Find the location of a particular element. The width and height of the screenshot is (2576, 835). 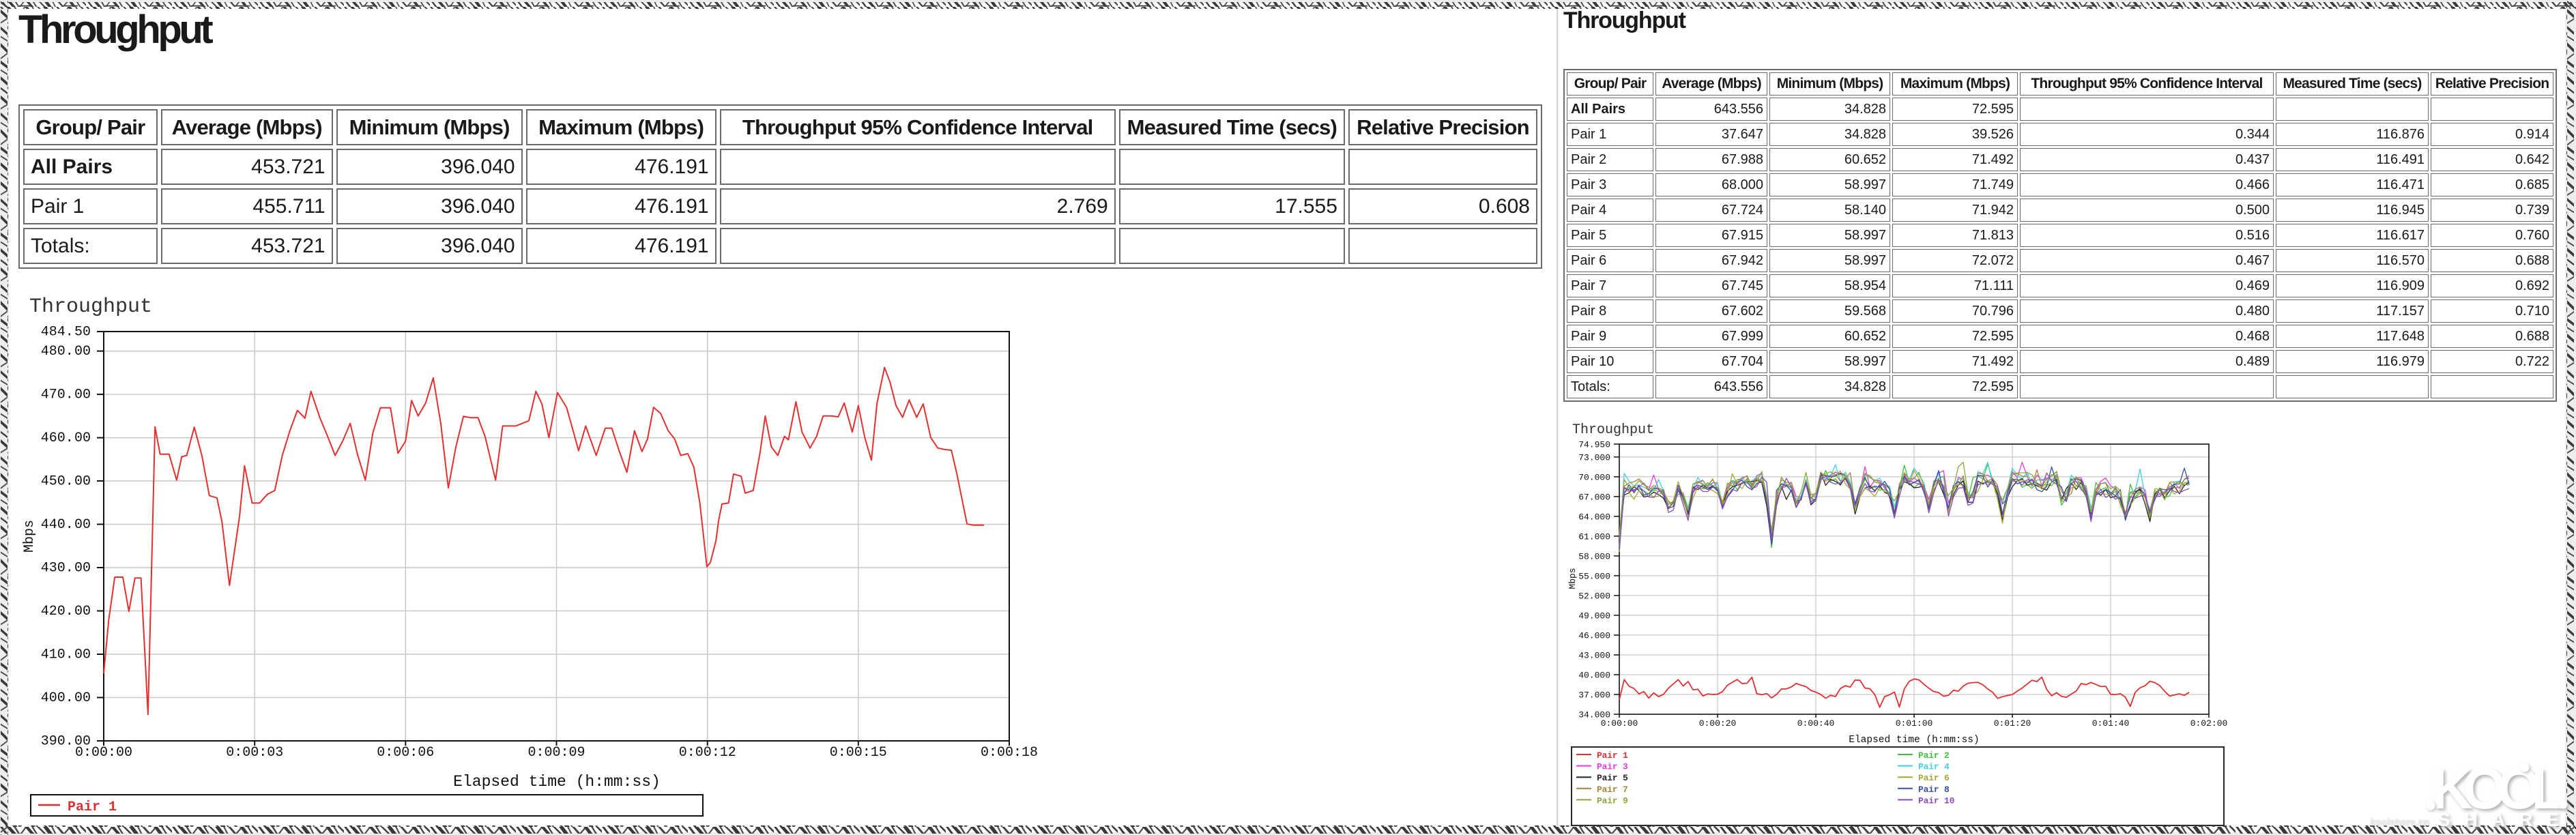

svg-text: 49.000 is located at coordinates (1594, 616).